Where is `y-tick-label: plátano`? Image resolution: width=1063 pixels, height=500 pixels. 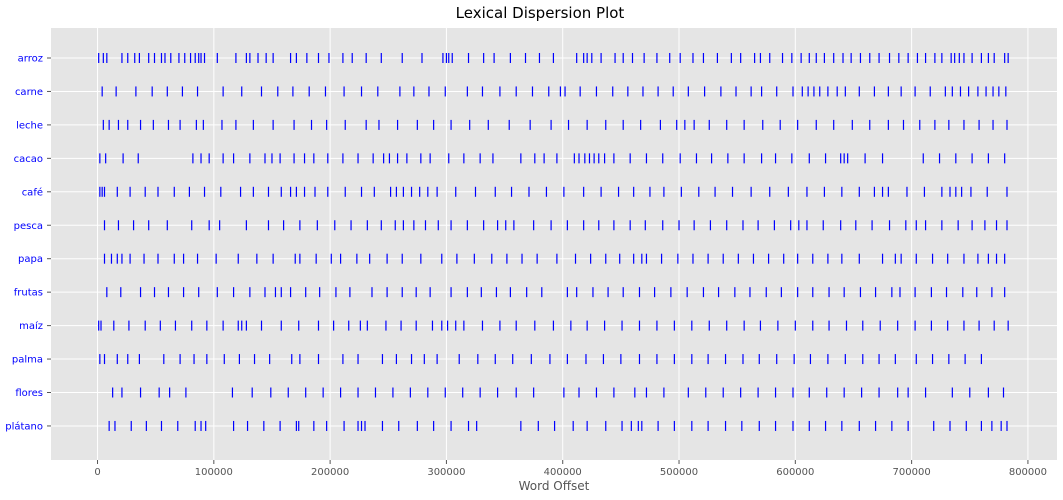
y-tick-label: plátano is located at coordinates (24, 426).